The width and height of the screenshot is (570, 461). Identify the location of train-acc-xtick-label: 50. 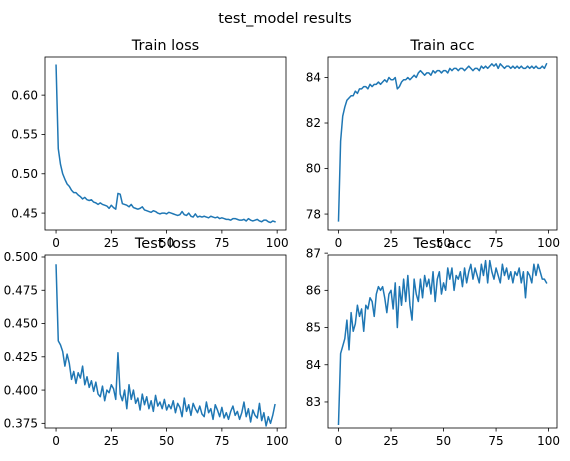
(443, 243).